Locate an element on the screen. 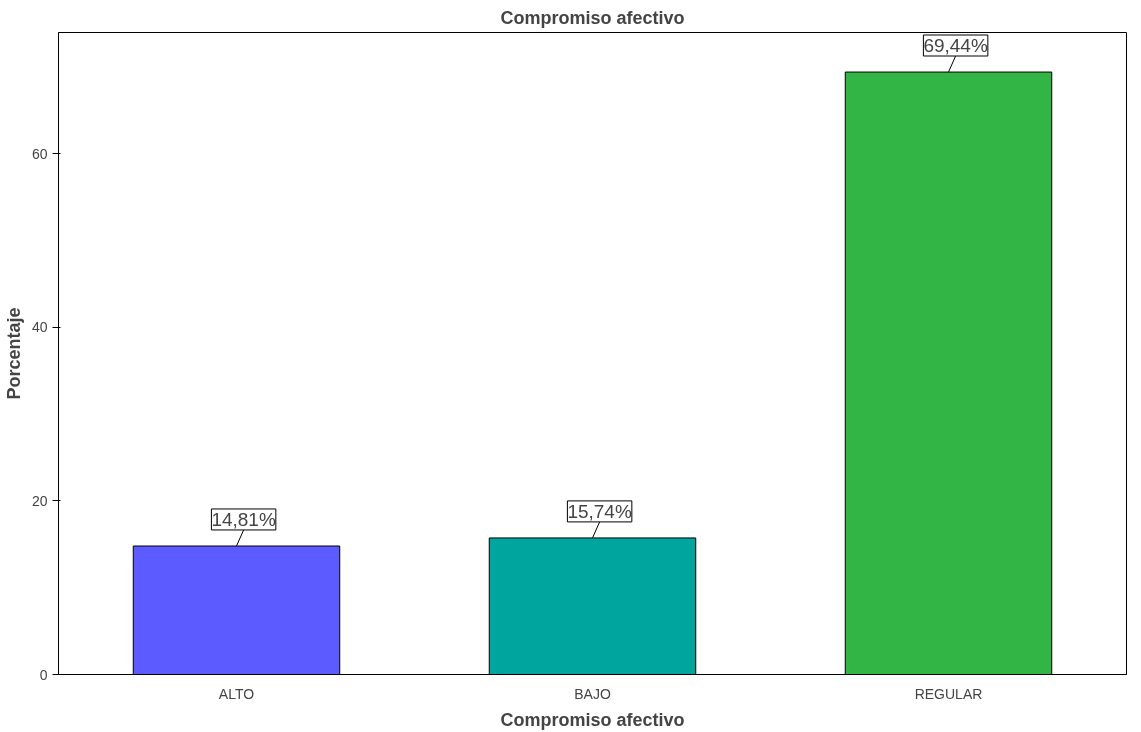 Image resolution: width=1141 pixels, height=732 pixels. y-tick-label: 20 is located at coordinates (39, 500).